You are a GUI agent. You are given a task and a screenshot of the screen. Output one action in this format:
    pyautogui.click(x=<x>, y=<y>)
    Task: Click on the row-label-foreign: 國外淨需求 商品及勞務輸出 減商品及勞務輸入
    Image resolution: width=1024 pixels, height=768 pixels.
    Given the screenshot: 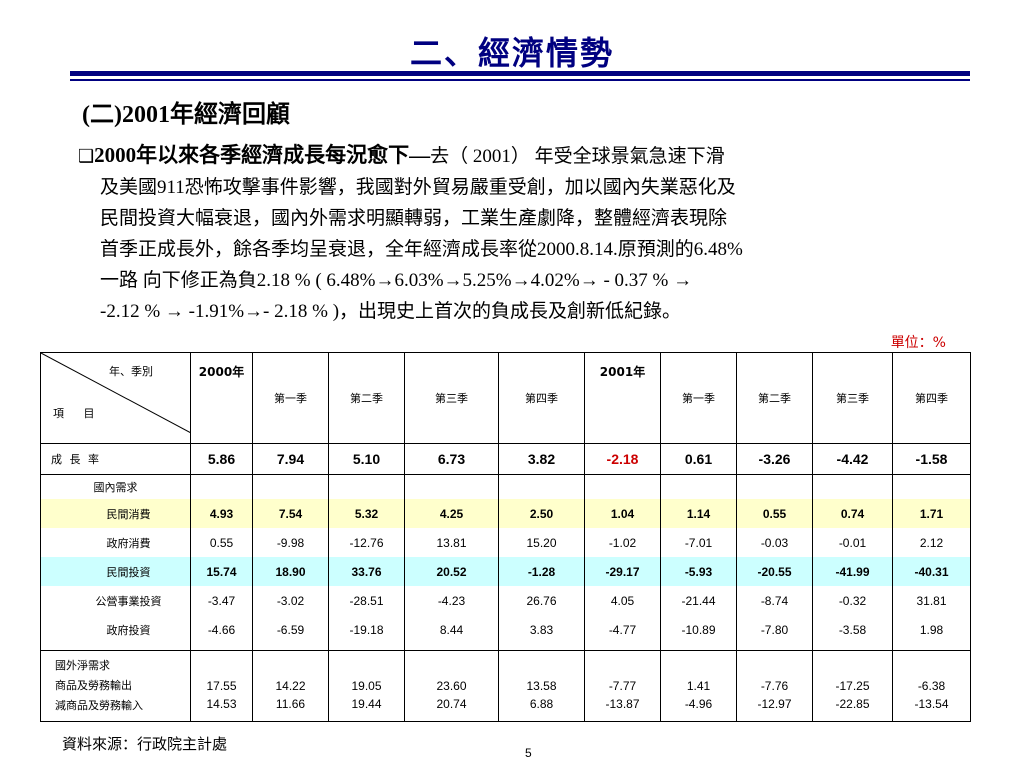 What is the action you would take?
    pyautogui.click(x=115, y=686)
    